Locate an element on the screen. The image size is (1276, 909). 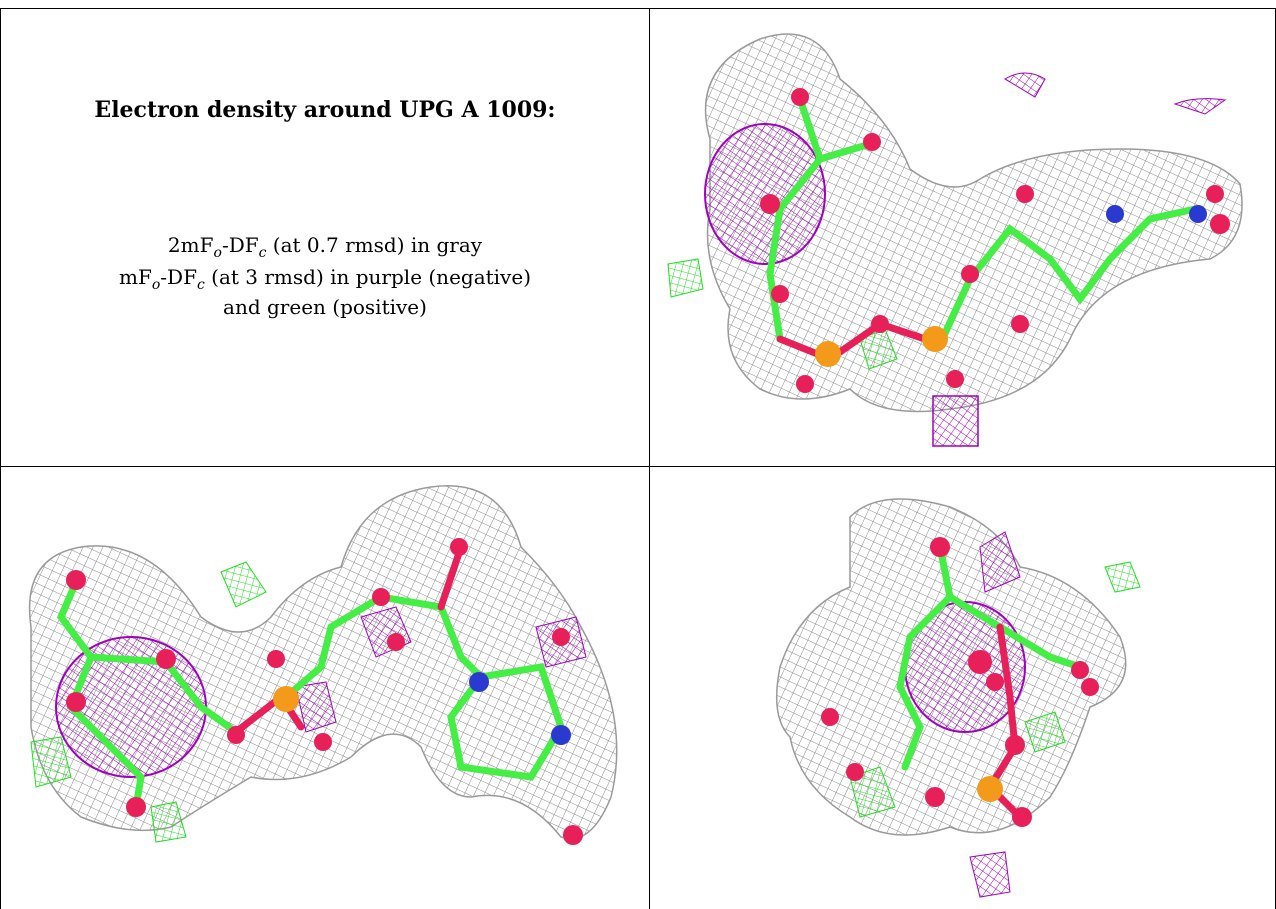
caption-map1: 2mFo-DFc (at 0.7 rmsd) in gray is located at coordinates (325, 247).